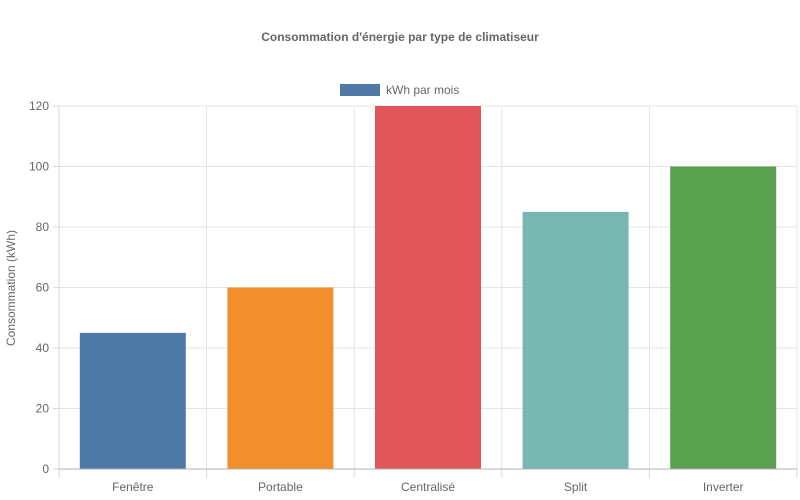 The width and height of the screenshot is (800, 500). I want to click on x-tick-label: Portable, so click(280, 487).